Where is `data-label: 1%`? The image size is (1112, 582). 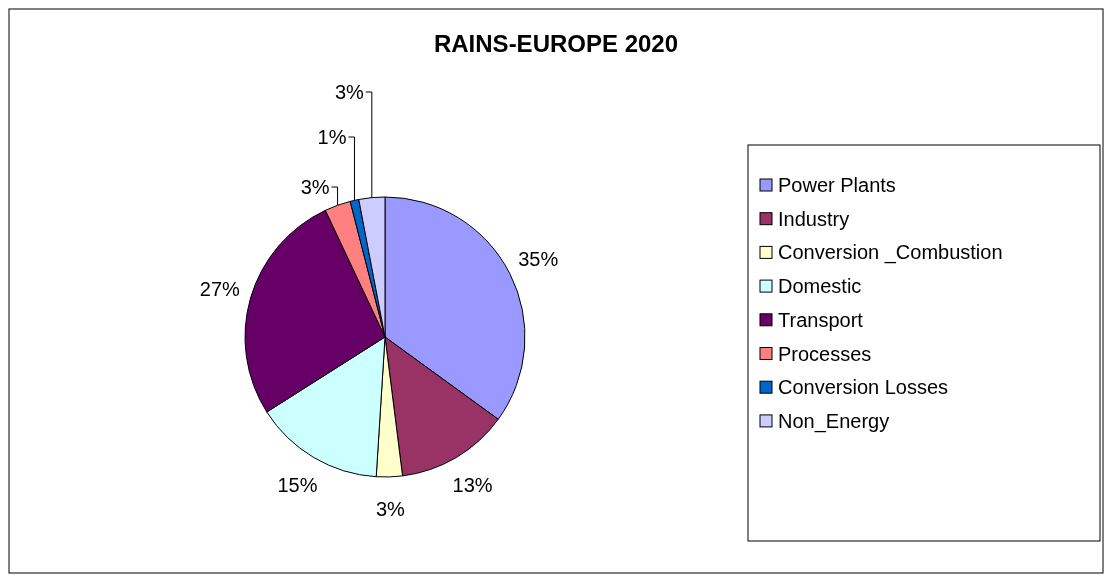 data-label: 1% is located at coordinates (332, 137).